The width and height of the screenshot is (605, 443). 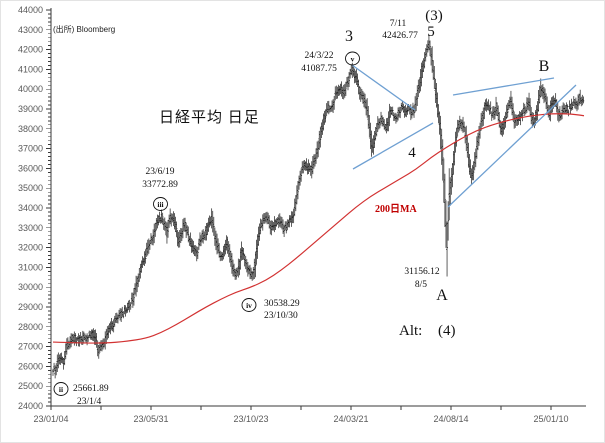 I want to click on jan2023-low-date: 23/1/4, so click(x=89, y=402).